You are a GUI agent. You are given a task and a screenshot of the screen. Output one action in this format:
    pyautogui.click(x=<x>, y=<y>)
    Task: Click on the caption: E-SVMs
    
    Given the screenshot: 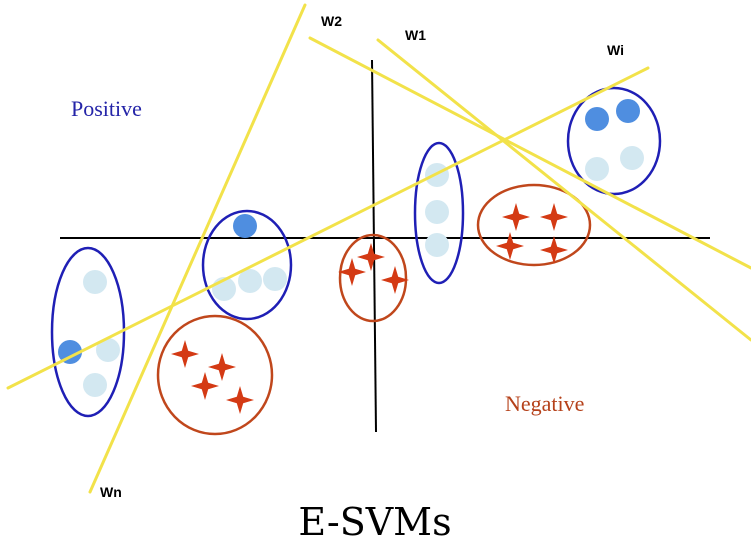 What is the action you would take?
    pyautogui.click(x=374, y=522)
    